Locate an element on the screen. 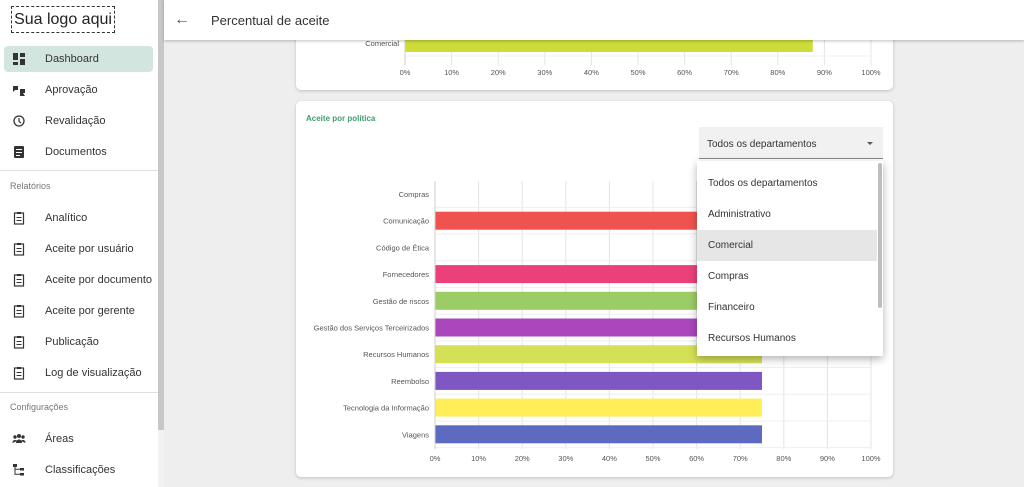  department-select-value: Todos os departamentos is located at coordinates (762, 144).